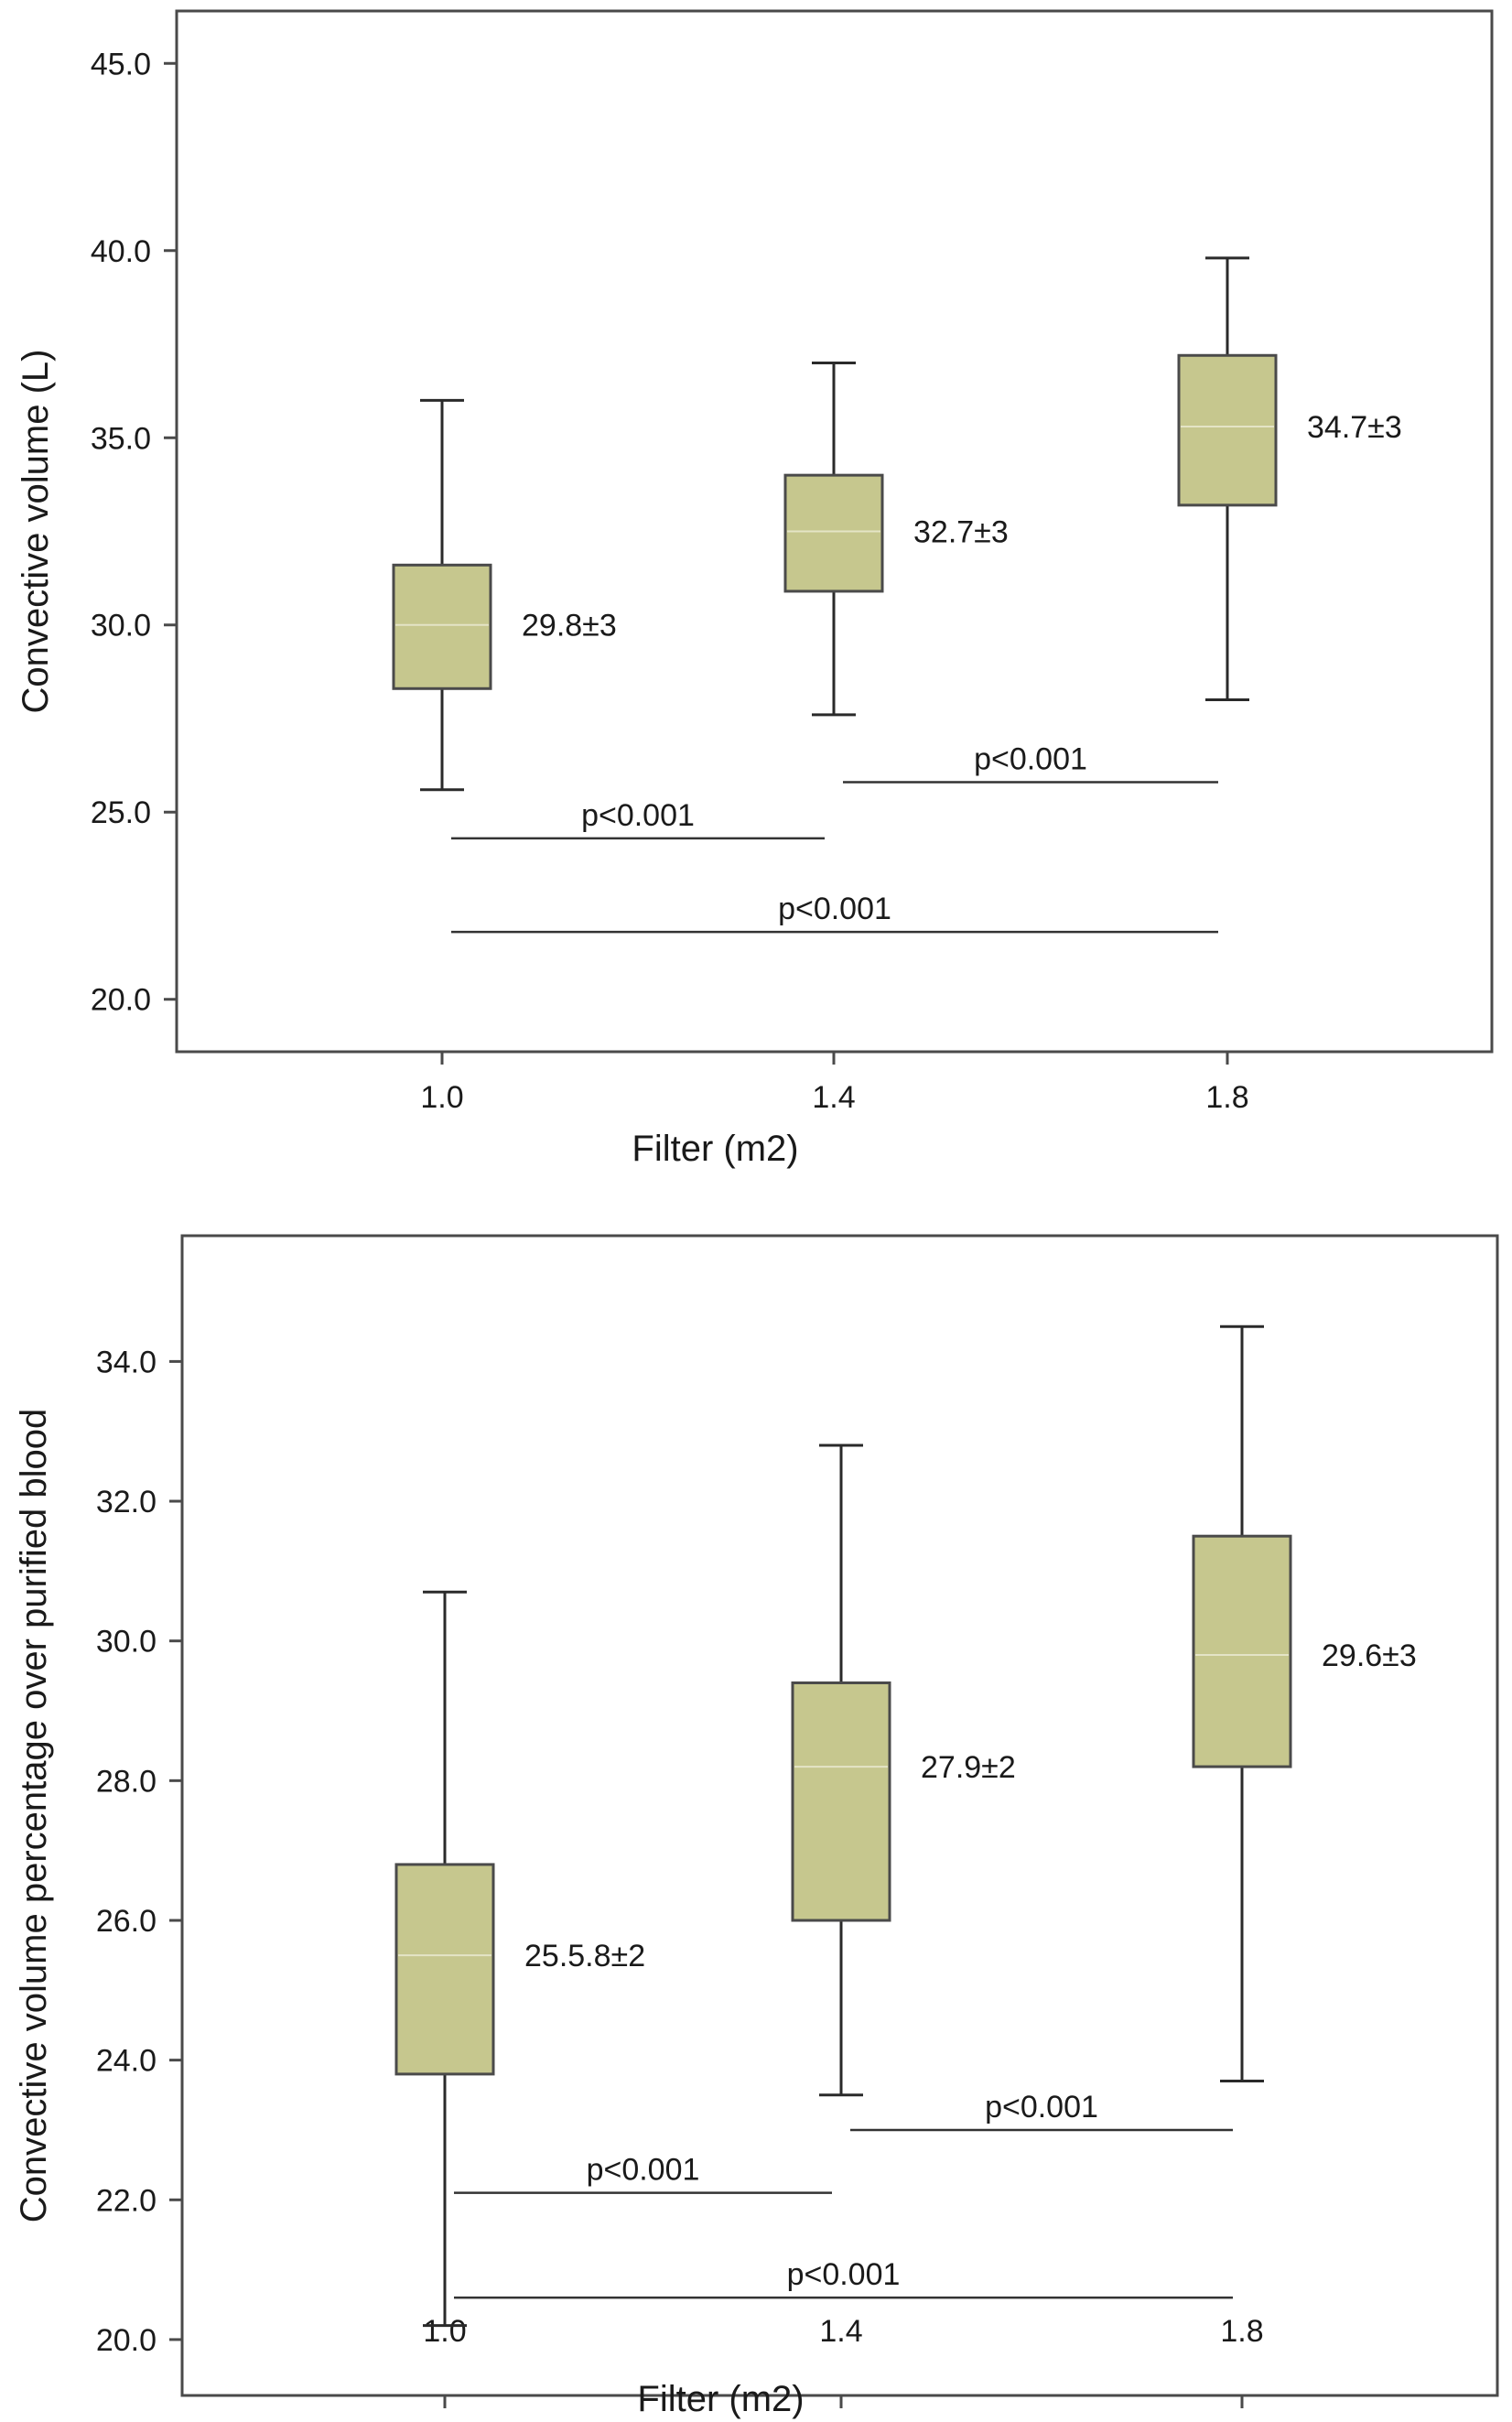 Image resolution: width=1512 pixels, height=2422 pixels. I want to click on y-tick-label: 25.0, so click(121, 812).